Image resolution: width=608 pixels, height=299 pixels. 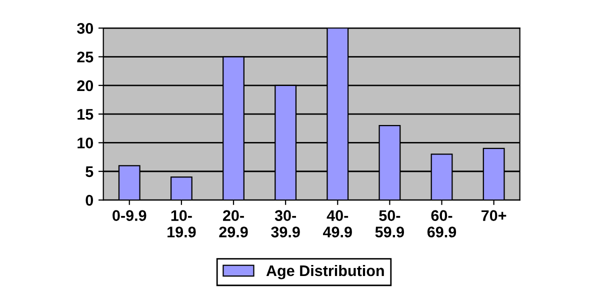 What do you see at coordinates (325, 272) in the screenshot?
I see `legend-label: Age Distribution` at bounding box center [325, 272].